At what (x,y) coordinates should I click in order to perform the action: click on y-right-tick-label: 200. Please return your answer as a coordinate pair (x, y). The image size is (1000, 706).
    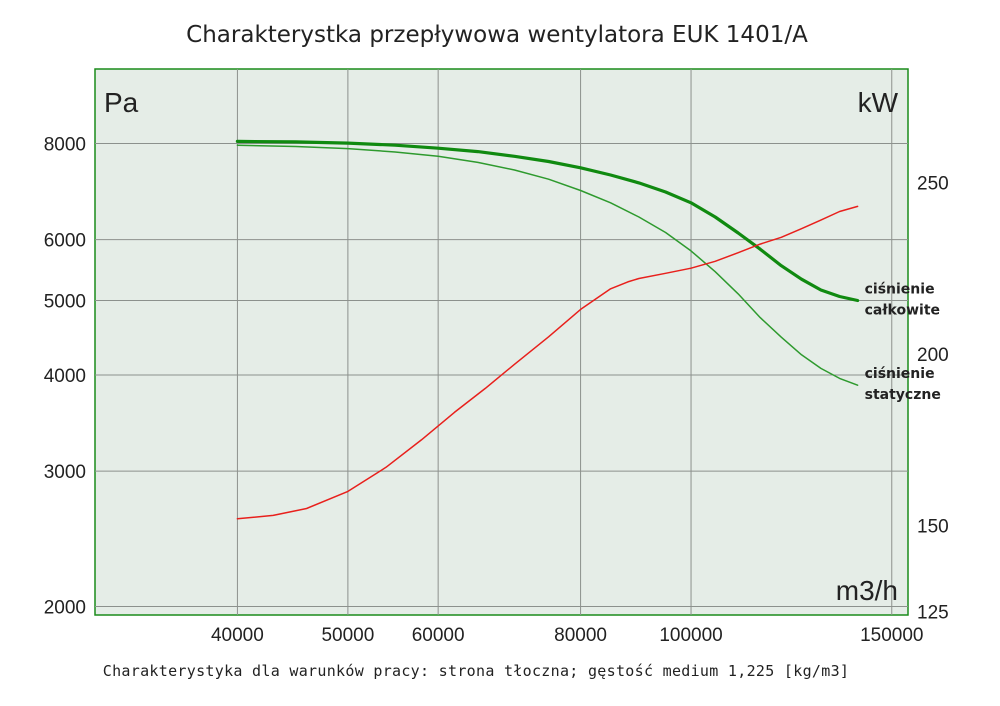
    Looking at the image, I should click on (933, 355).